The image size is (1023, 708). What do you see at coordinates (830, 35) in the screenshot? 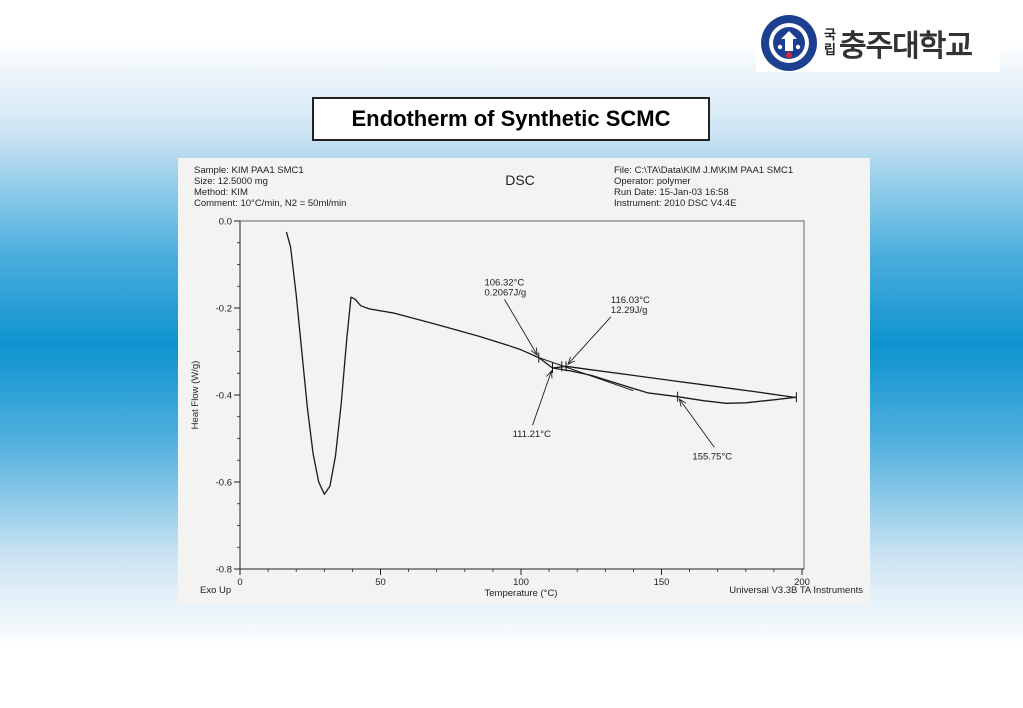
I see `logo-small-top: 국` at bounding box center [830, 35].